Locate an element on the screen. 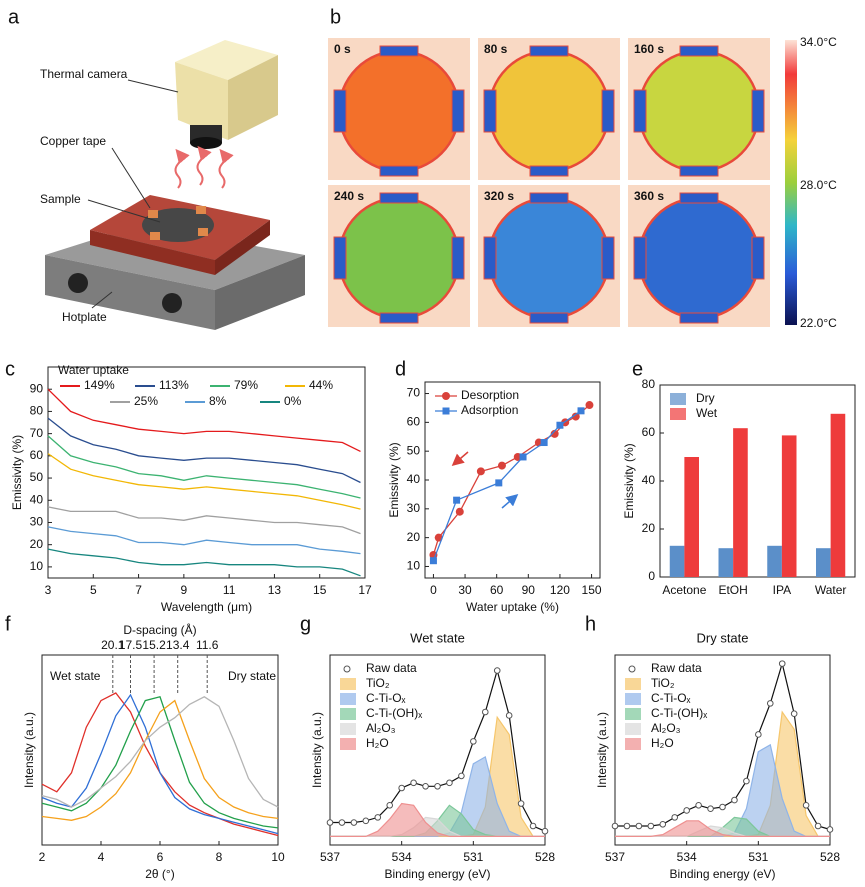 This screenshot has height=887, width=865. colorbar-label: 28.0°C is located at coordinates (818, 185).